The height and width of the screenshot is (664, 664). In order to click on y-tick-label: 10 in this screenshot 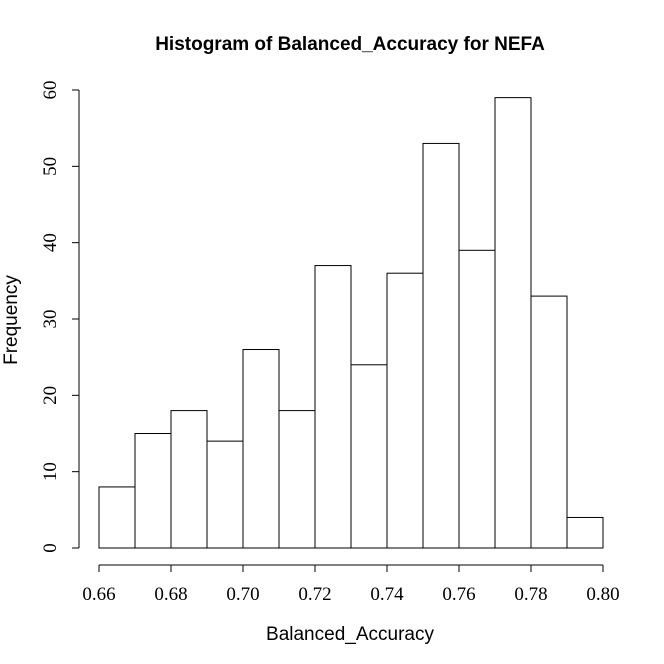, I will do `click(50, 471)`.